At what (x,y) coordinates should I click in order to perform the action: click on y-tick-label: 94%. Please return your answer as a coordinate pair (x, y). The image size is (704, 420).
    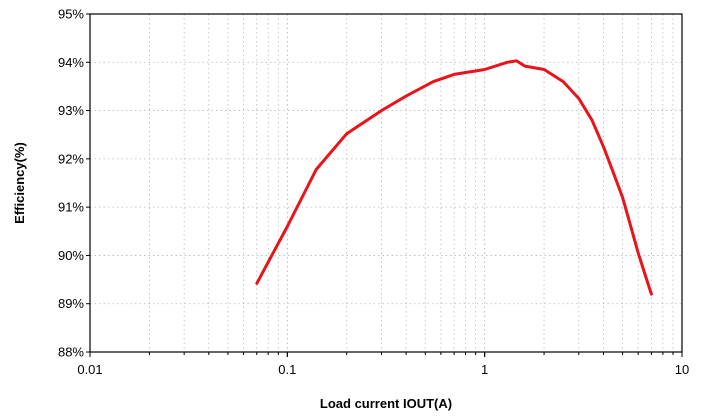
    Looking at the image, I should click on (71, 62).